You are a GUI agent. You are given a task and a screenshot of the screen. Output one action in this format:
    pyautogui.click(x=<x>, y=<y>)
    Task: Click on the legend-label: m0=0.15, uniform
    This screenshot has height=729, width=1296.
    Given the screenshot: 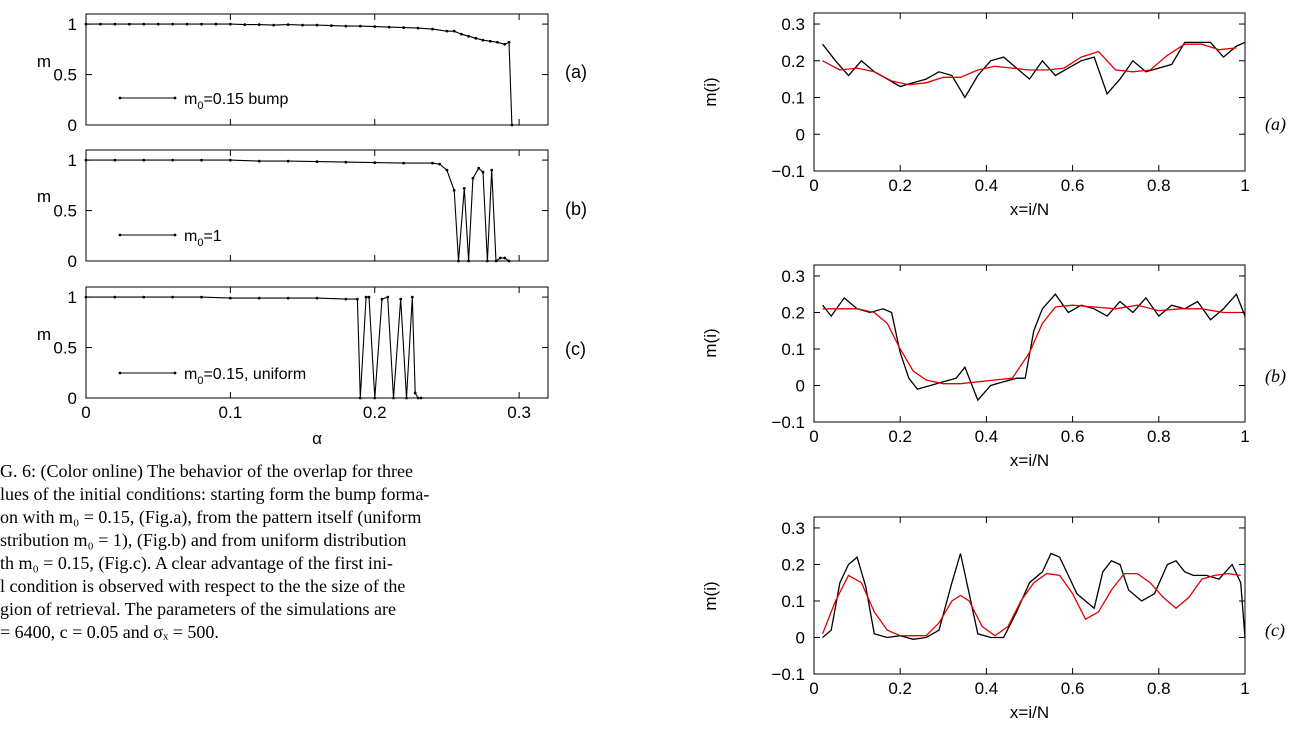 What is the action you would take?
    pyautogui.click(x=245, y=376)
    